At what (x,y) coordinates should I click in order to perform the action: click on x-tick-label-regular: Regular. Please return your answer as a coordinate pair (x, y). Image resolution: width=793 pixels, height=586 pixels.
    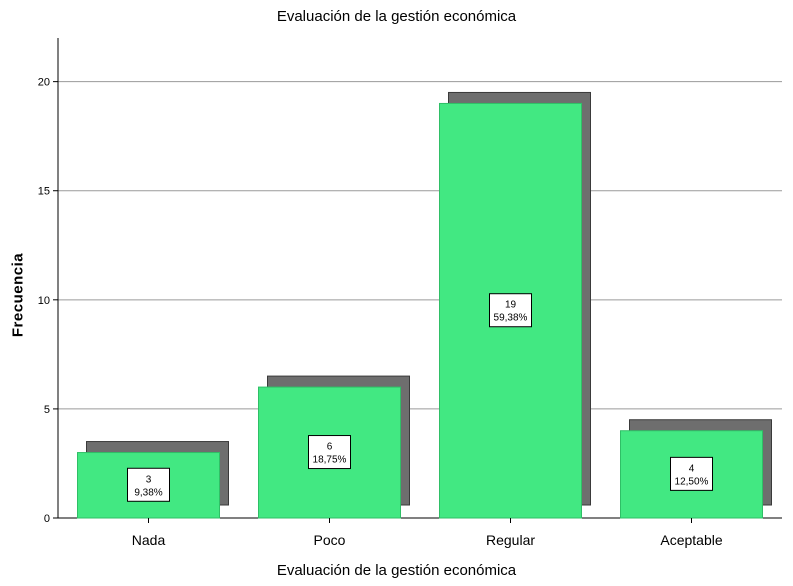
    Looking at the image, I should click on (510, 540).